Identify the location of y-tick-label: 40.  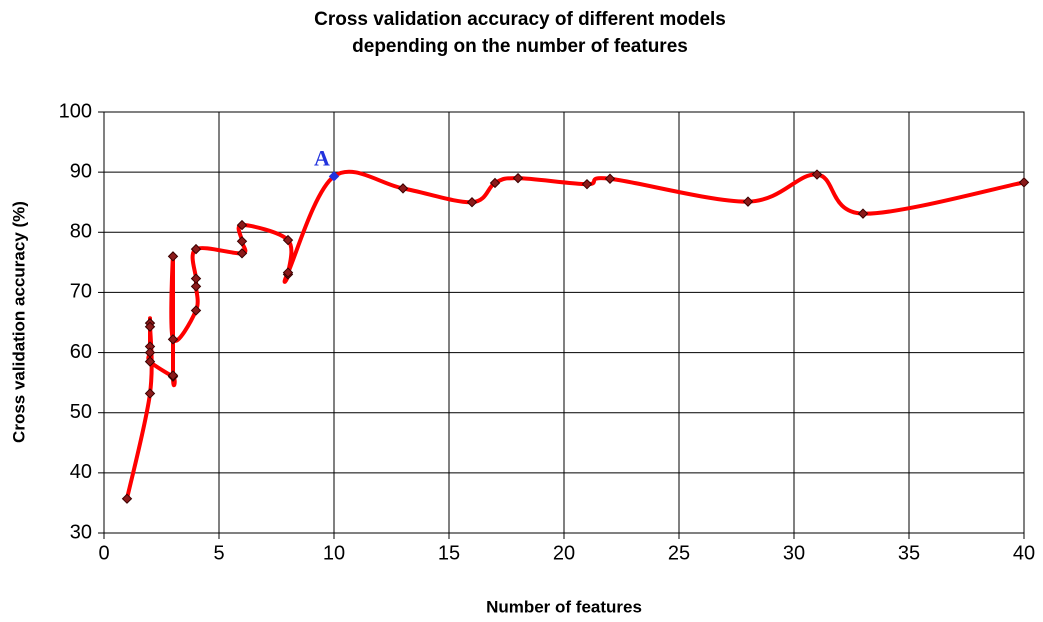
(81, 472).